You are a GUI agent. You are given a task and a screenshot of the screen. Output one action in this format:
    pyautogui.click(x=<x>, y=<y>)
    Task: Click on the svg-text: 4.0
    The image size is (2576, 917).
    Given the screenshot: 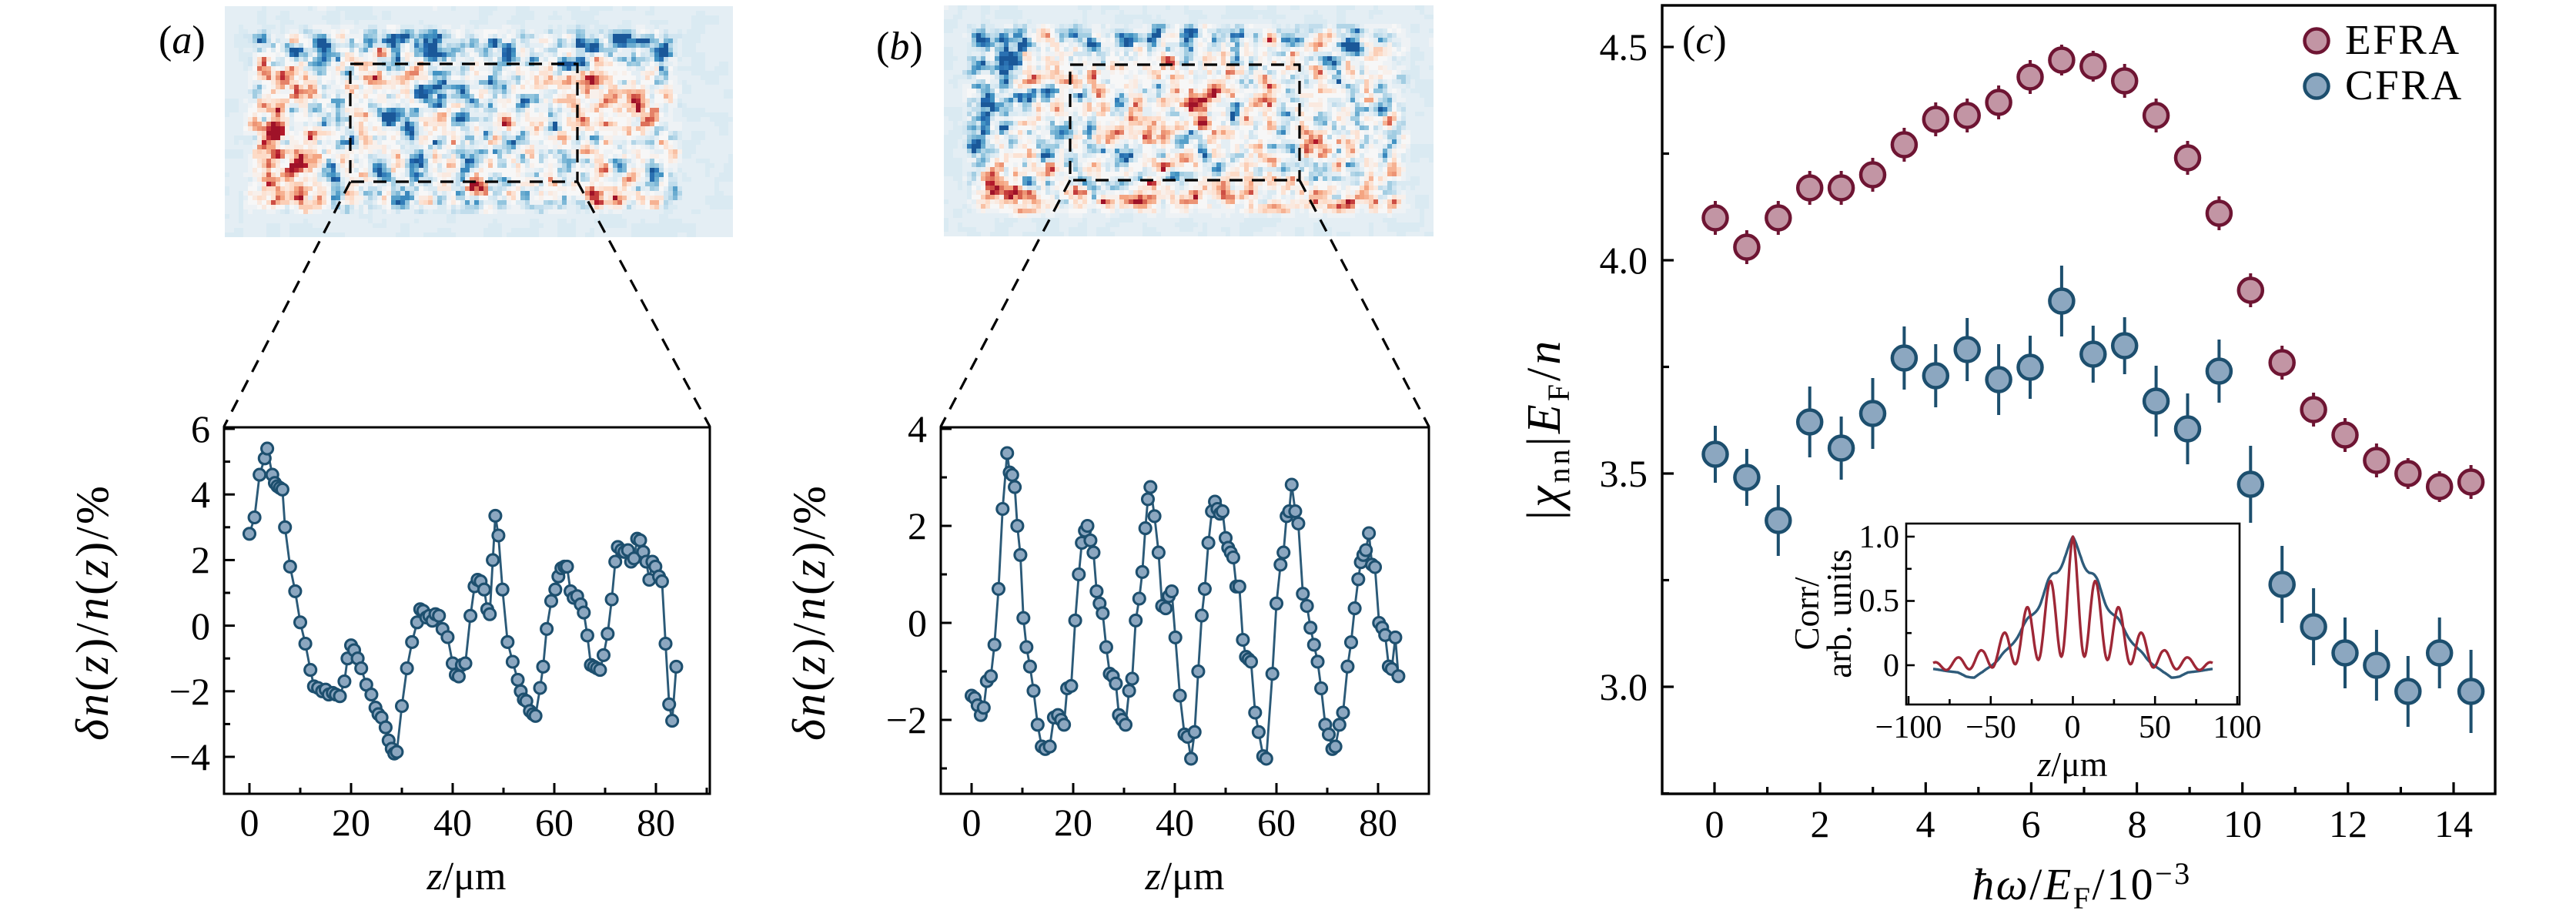 What is the action you would take?
    pyautogui.click(x=1624, y=260)
    